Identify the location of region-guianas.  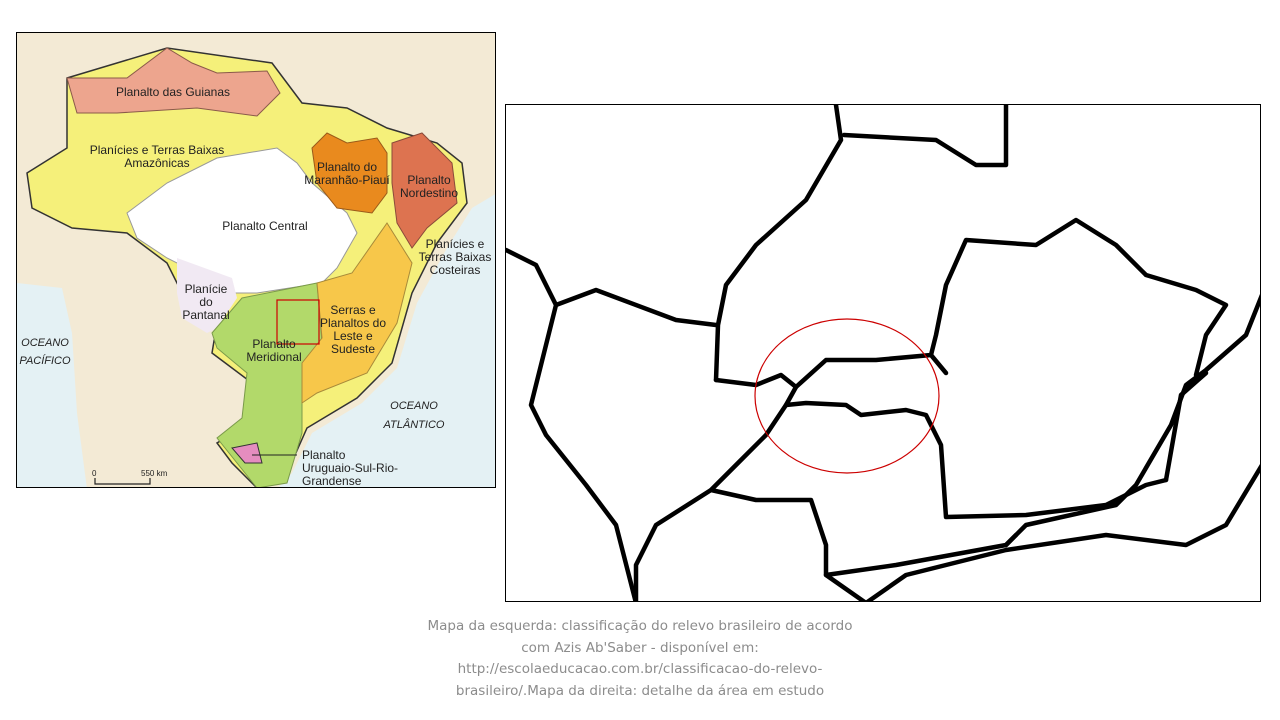
(173, 82).